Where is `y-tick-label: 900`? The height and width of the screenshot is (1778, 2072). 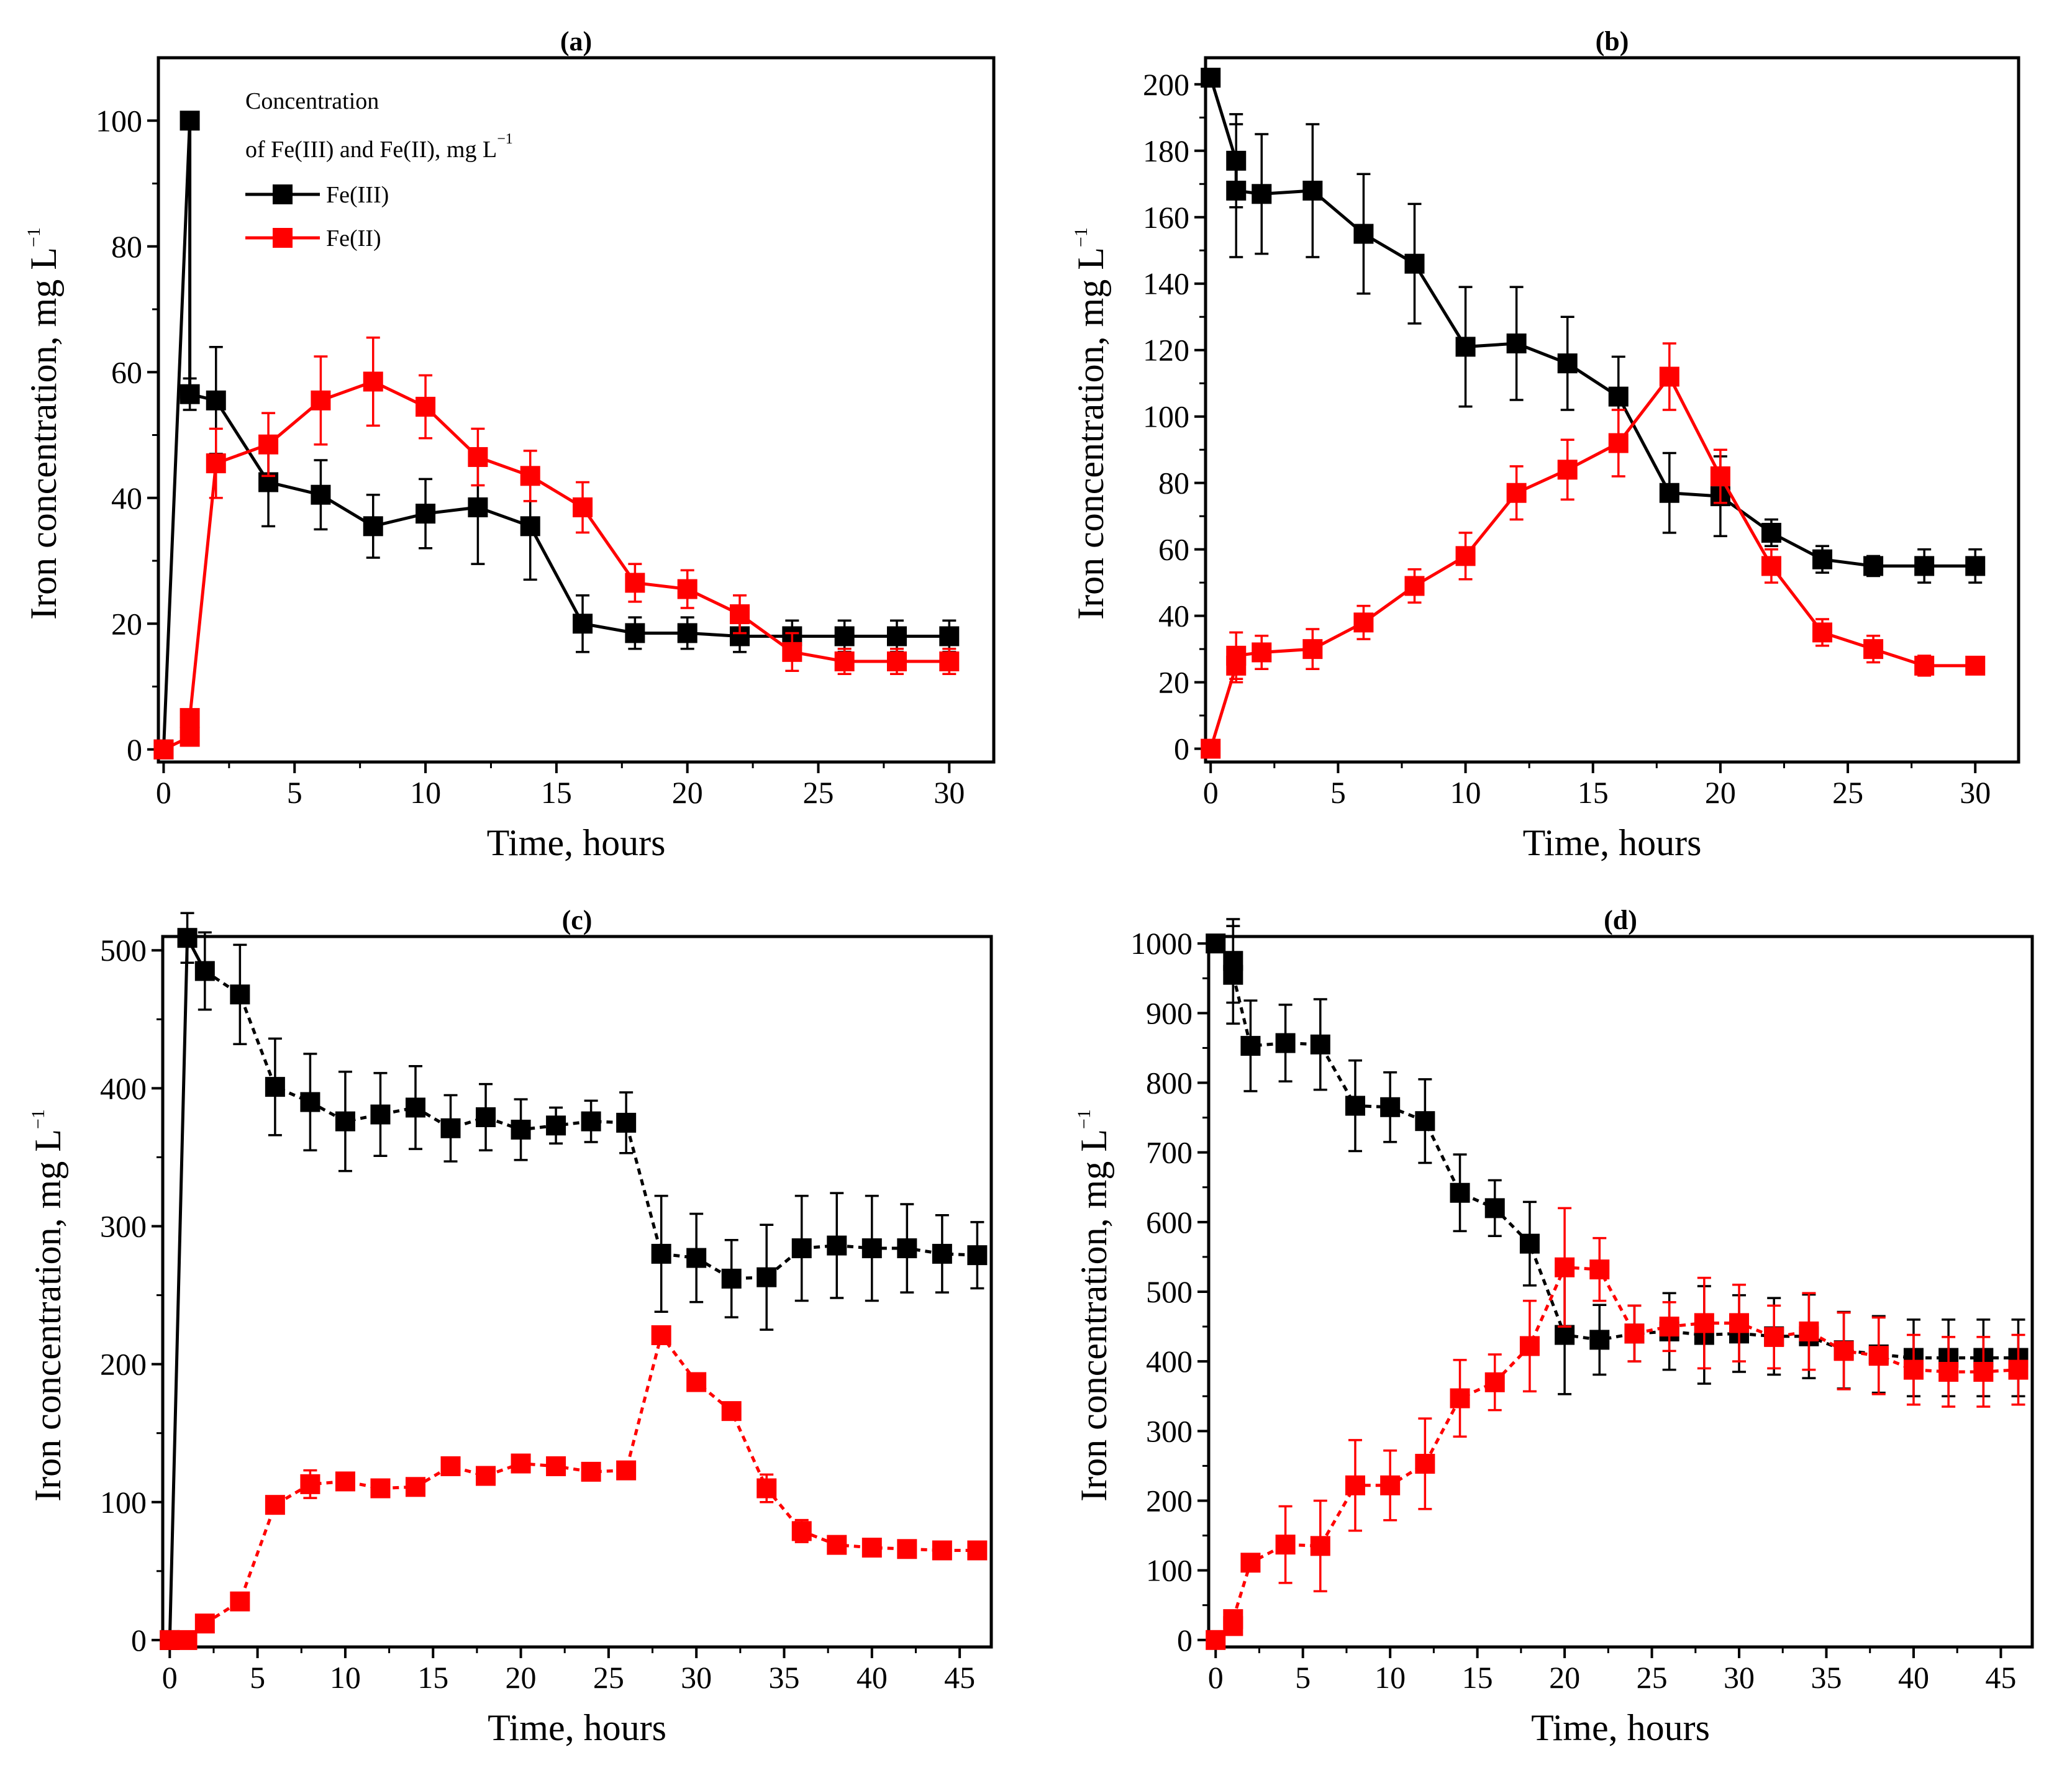
y-tick-label: 900 is located at coordinates (1169, 1013).